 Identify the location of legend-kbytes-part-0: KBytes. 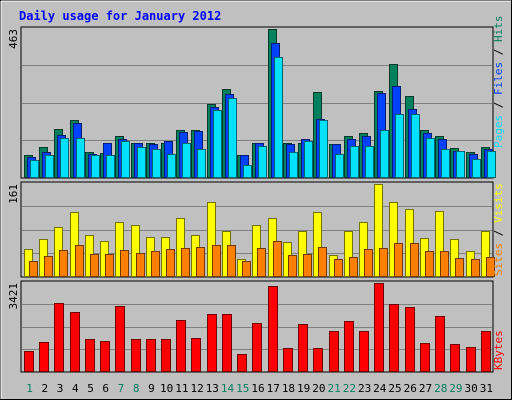
(498, 350).